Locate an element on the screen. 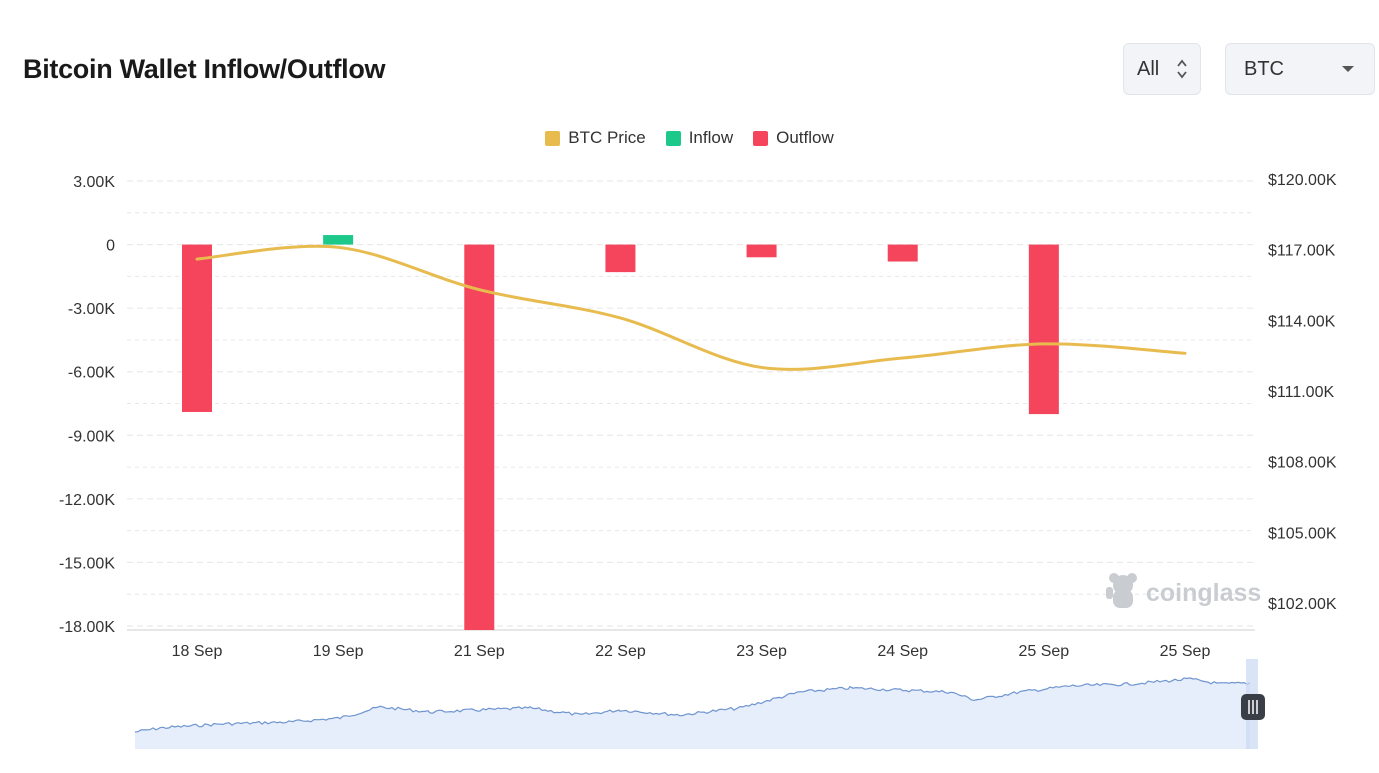  inflow-bar is located at coordinates (338, 240).